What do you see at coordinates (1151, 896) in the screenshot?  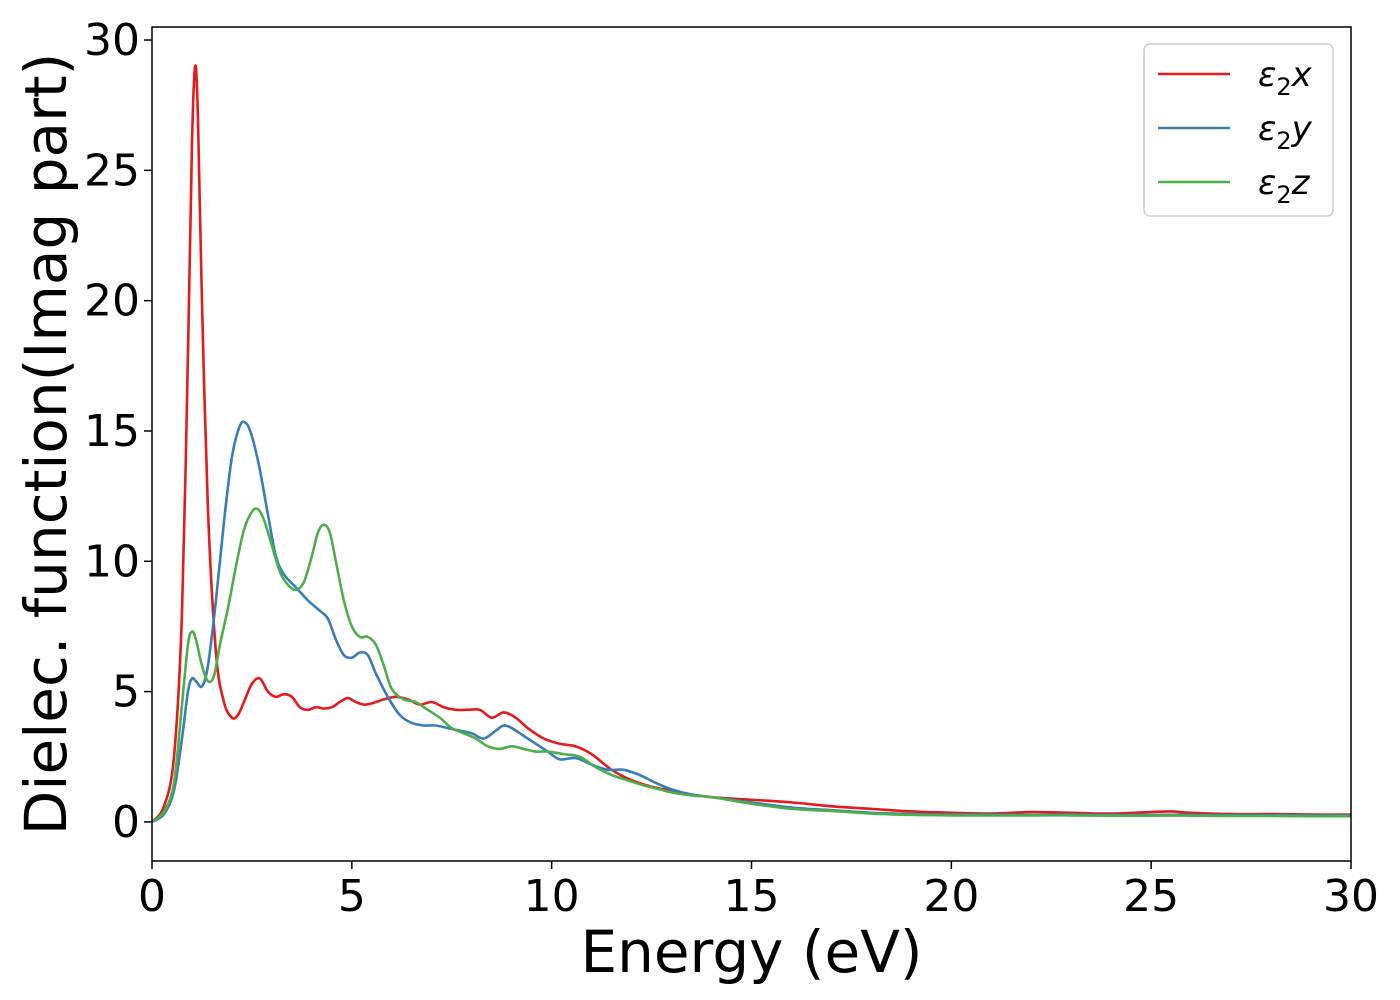 I see `x-tick-label: 25` at bounding box center [1151, 896].